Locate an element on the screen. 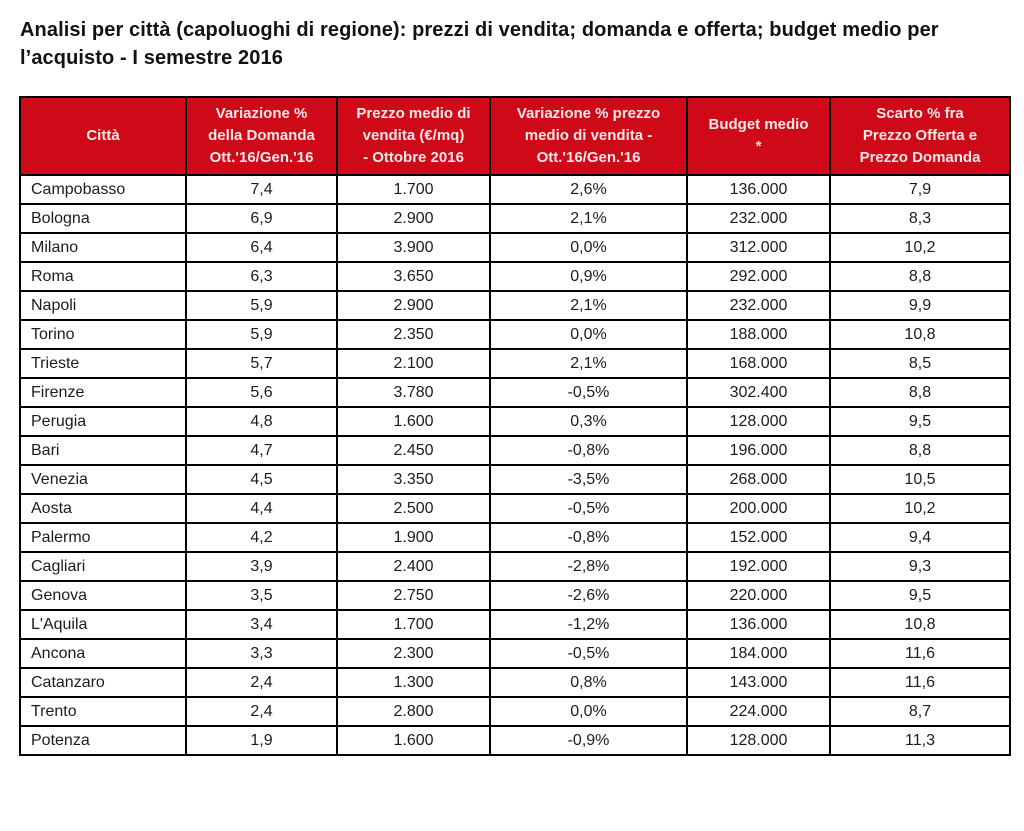  cell-value: 2,6% is located at coordinates (588, 189).